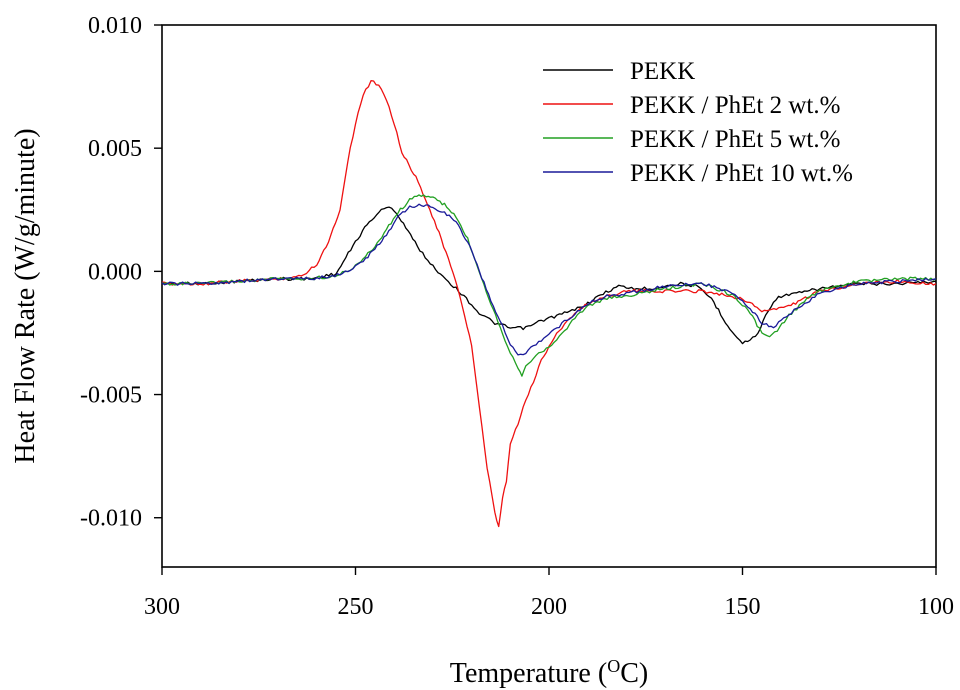  Describe the element at coordinates (356, 607) in the screenshot. I see `x-tick-label-1: 250` at that location.